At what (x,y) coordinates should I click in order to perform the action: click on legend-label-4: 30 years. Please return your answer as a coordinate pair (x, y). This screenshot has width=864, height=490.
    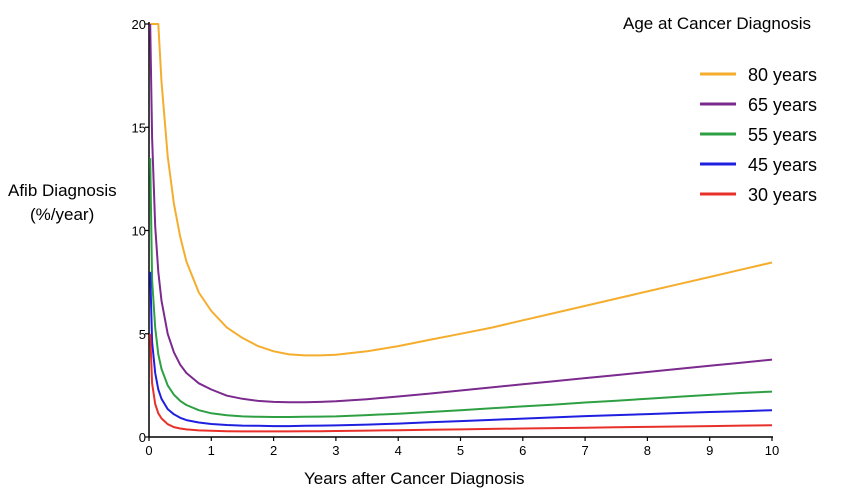
    Looking at the image, I should click on (782, 195).